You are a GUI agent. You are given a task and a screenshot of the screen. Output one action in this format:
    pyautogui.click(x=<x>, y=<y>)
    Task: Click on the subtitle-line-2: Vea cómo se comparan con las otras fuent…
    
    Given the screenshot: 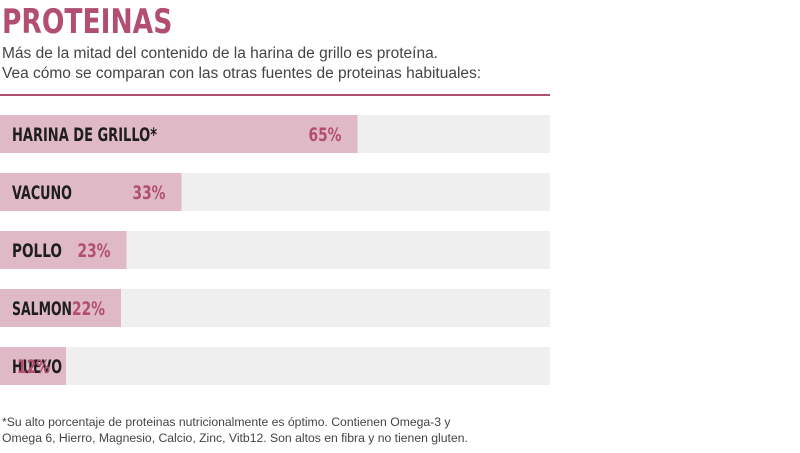 What is the action you would take?
    pyautogui.click(x=242, y=73)
    